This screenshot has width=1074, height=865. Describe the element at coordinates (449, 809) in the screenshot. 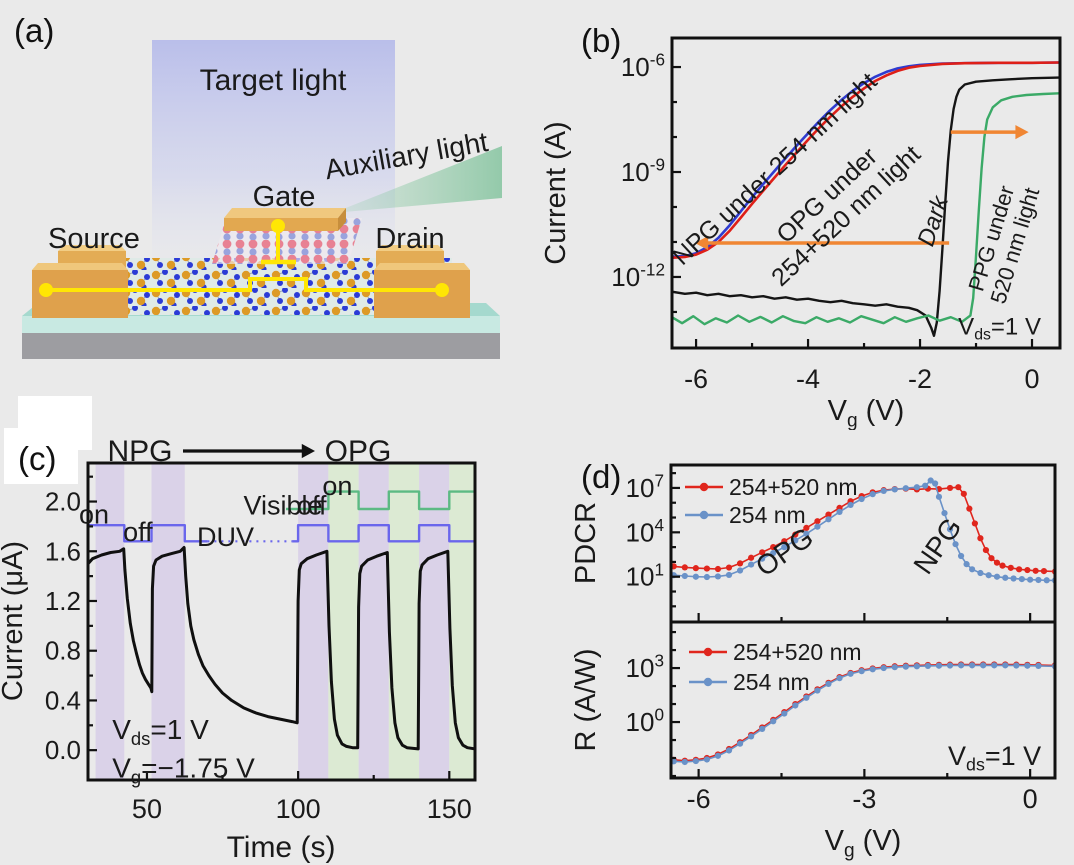

I see `svg-text: 150` at that location.